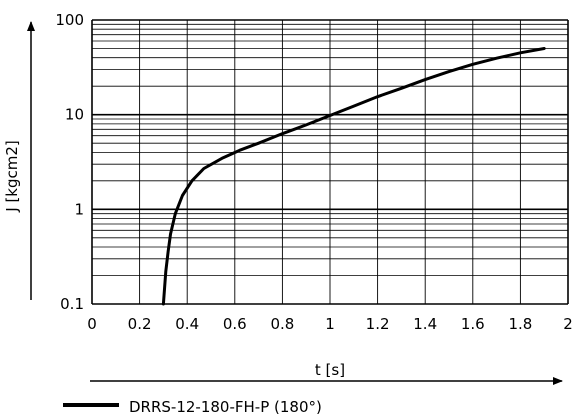  I want to click on x-tick-label: 0.6, so click(235, 324).